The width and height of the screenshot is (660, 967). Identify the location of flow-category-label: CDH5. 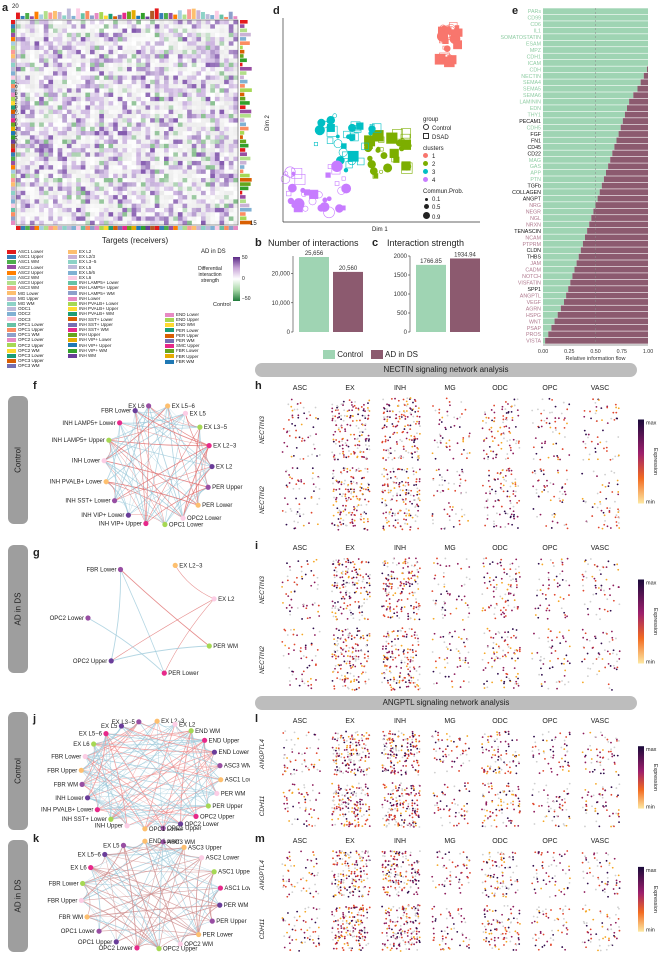
(534, 128).